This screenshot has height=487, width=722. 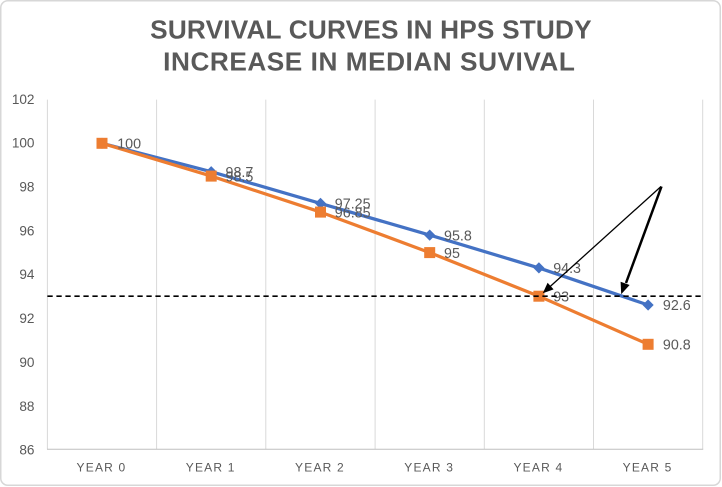 What do you see at coordinates (458, 236) in the screenshot?
I see `svg-text: 95.8` at bounding box center [458, 236].